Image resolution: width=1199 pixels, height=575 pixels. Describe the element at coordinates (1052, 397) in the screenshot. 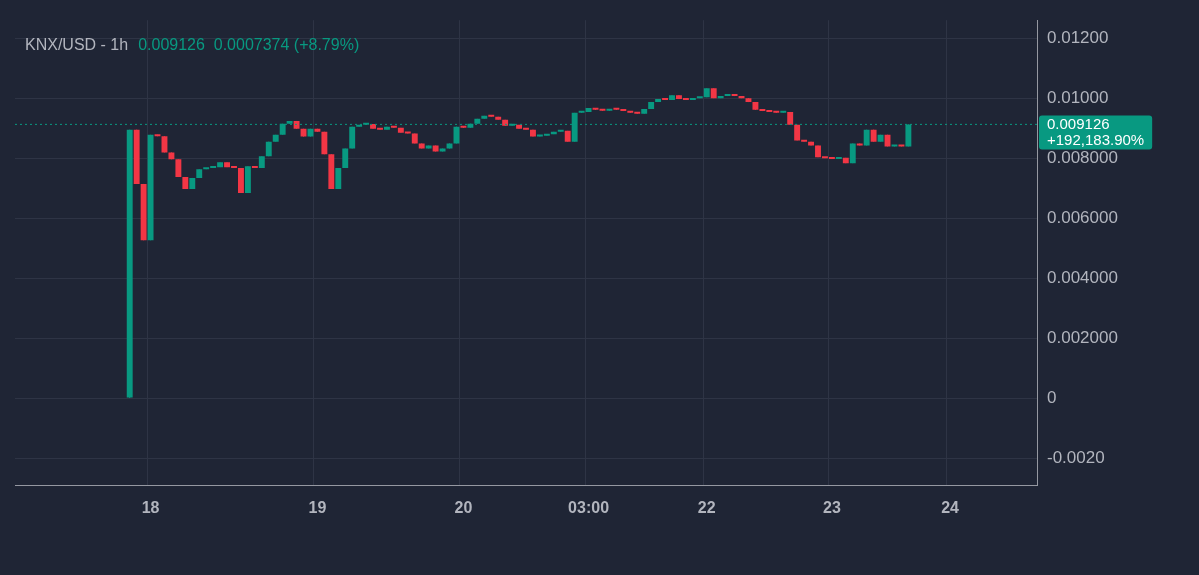

I see `y-tick-label: 0` at that location.